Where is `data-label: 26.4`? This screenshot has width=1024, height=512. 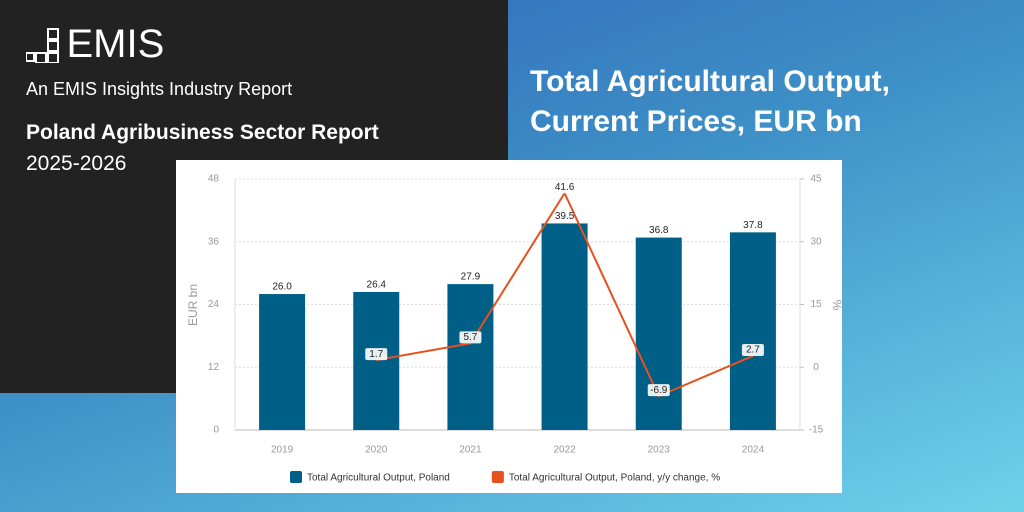 data-label: 26.4 is located at coordinates (377, 285).